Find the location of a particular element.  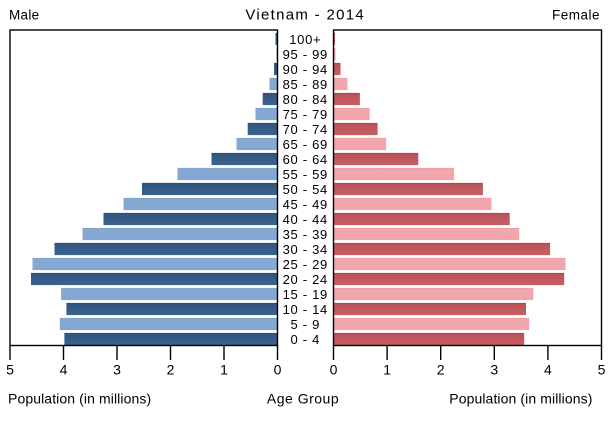

svg-text: 45 - 49 is located at coordinates (305, 204).